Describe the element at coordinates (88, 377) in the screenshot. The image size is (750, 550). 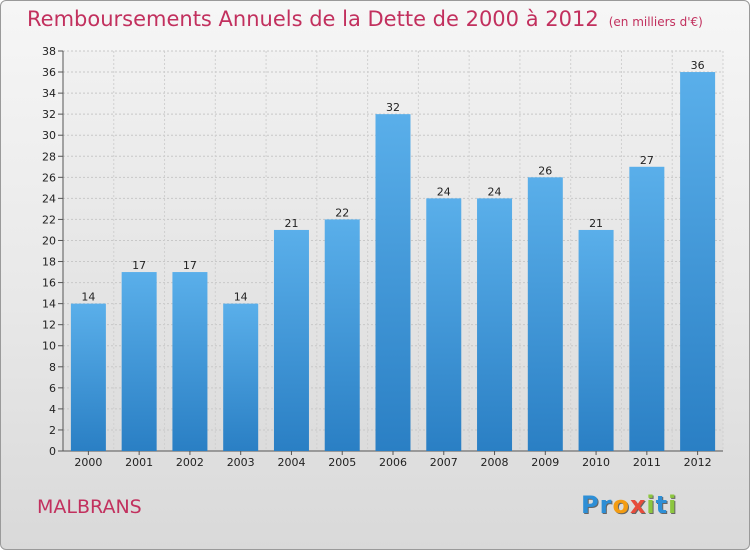
I see `bar-2000` at that location.